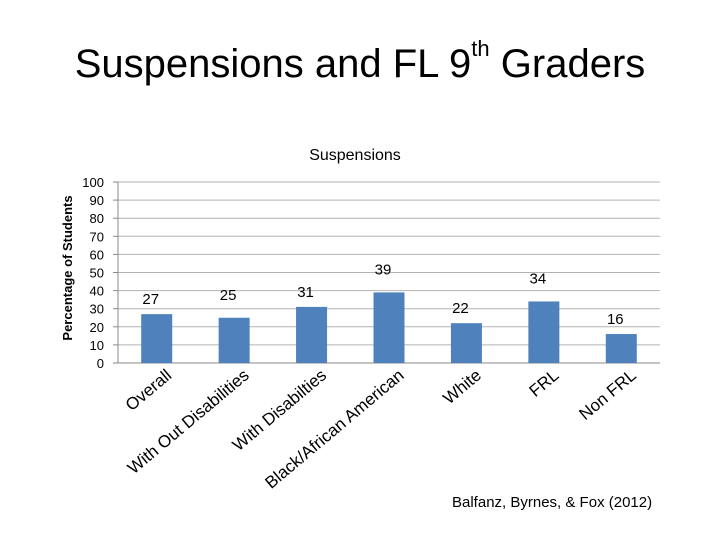 The width and height of the screenshot is (720, 540). What do you see at coordinates (97, 345) in the screenshot?
I see `y-tick-label-1: 10` at bounding box center [97, 345].